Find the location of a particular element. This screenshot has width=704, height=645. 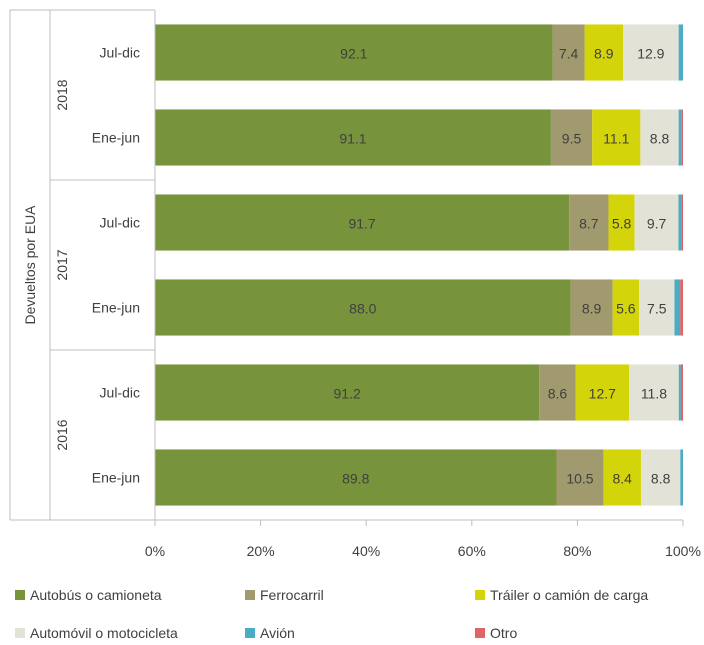

x-tick-label: 80% is located at coordinates (577, 551).